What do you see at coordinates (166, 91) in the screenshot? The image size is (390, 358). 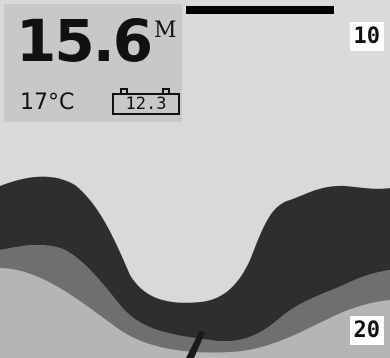 I see `battery-terminal-right` at bounding box center [166, 91].